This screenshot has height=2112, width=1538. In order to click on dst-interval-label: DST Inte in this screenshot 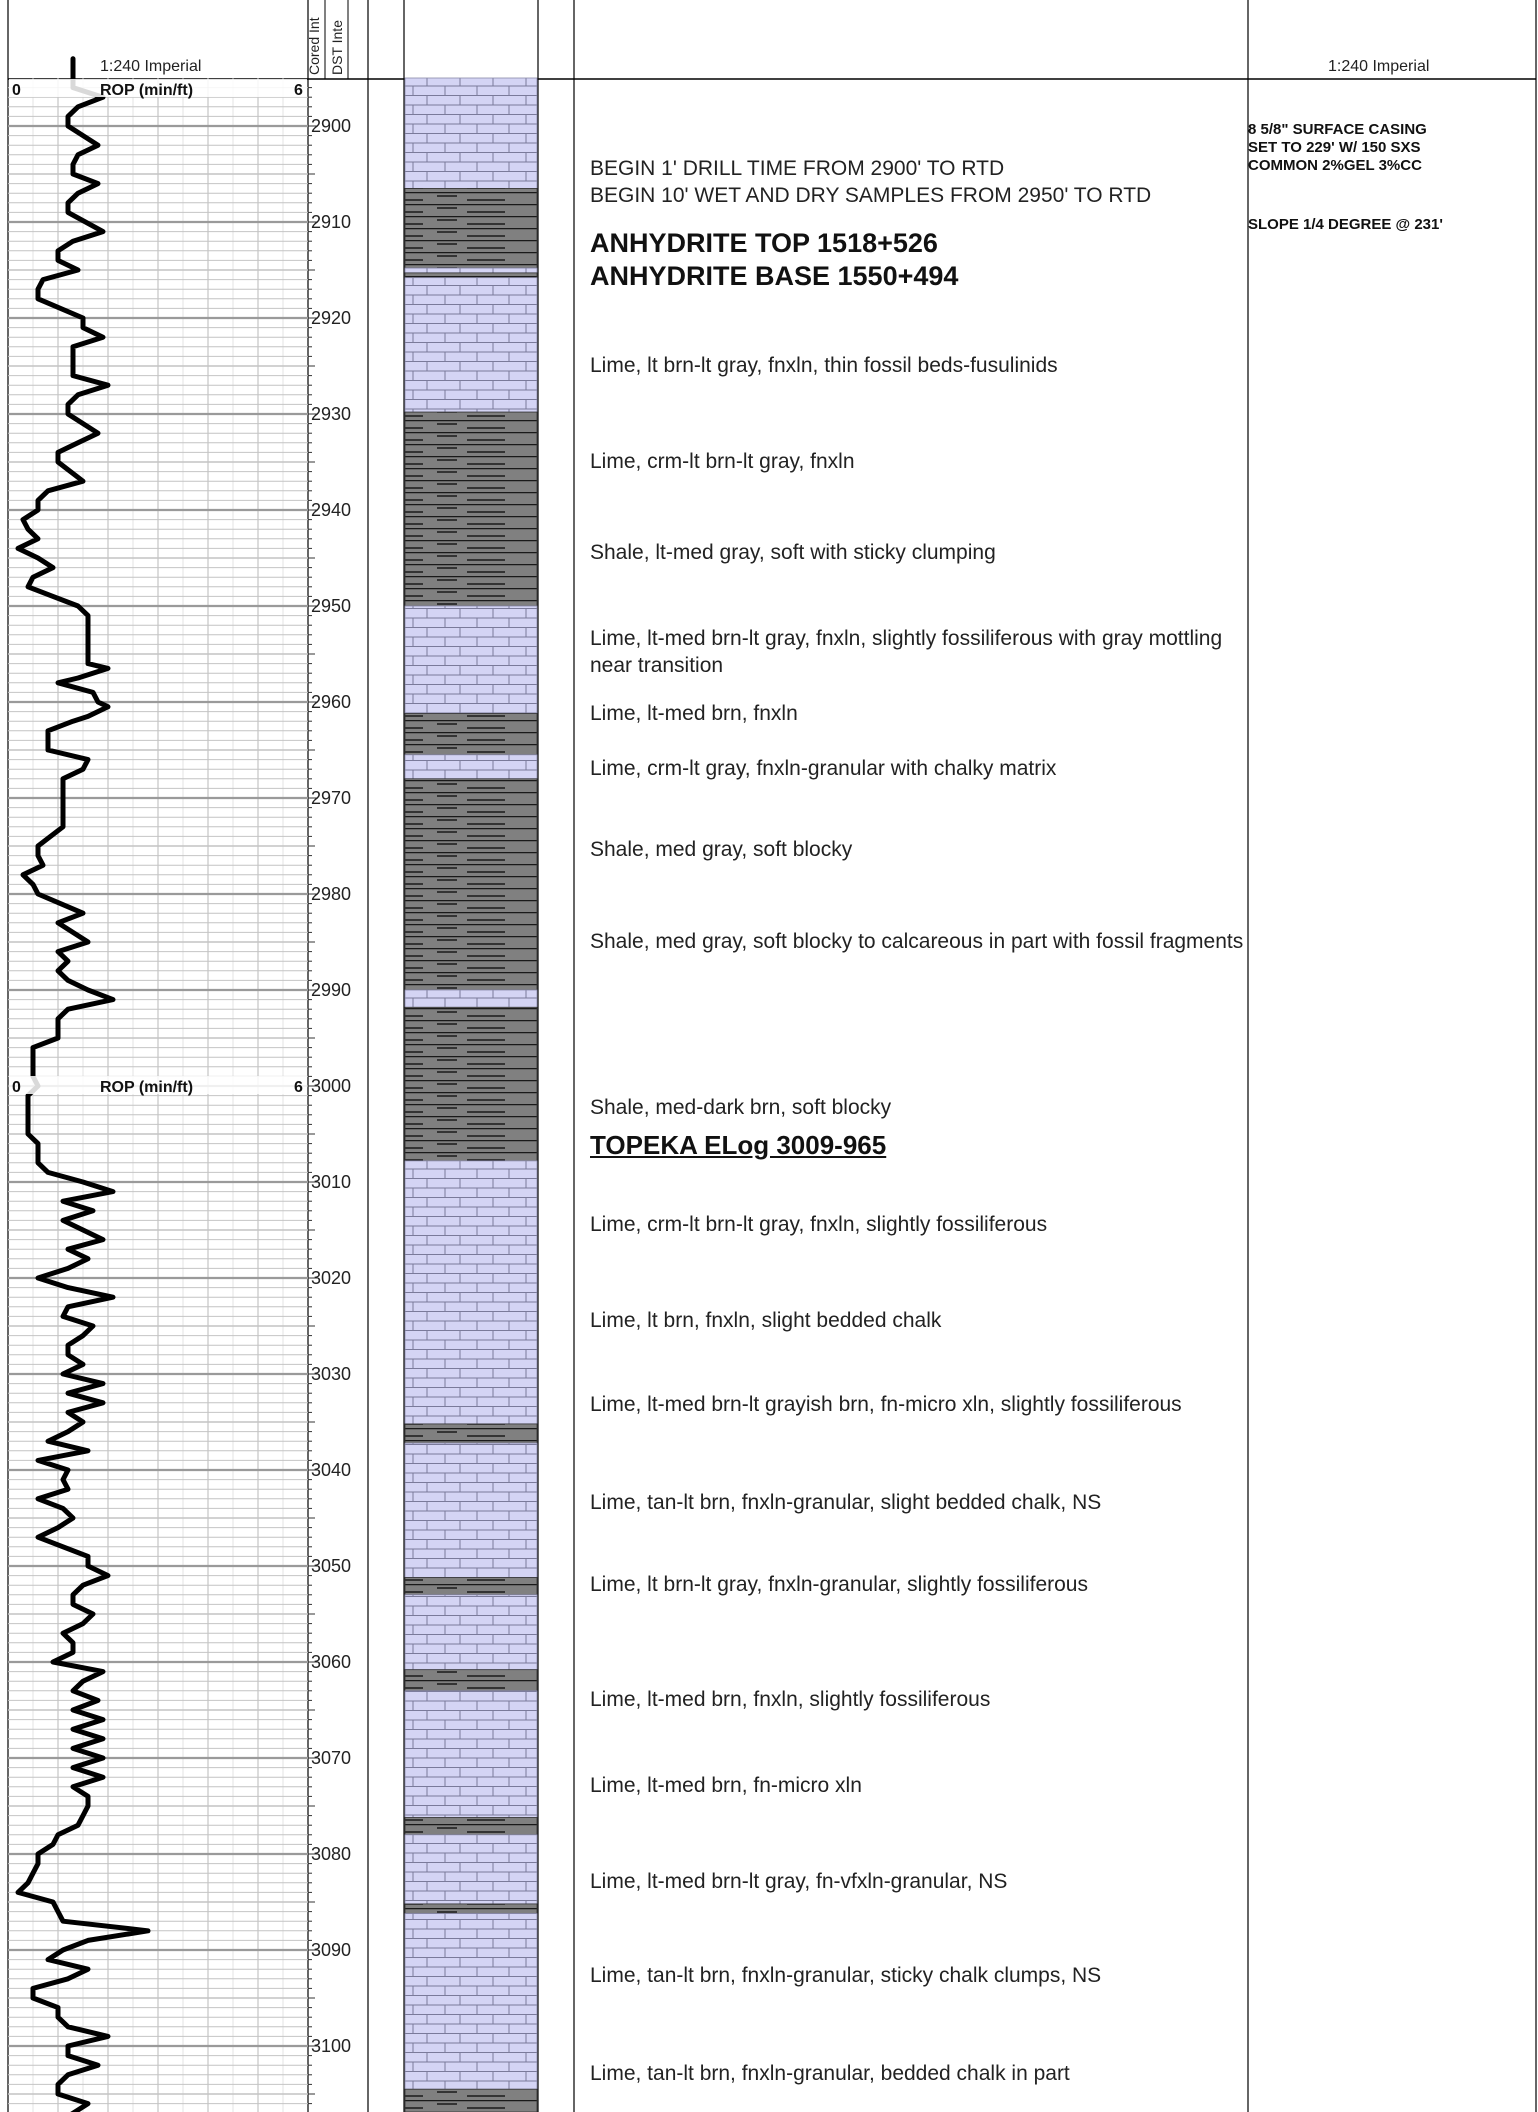, I will do `click(337, 47)`.